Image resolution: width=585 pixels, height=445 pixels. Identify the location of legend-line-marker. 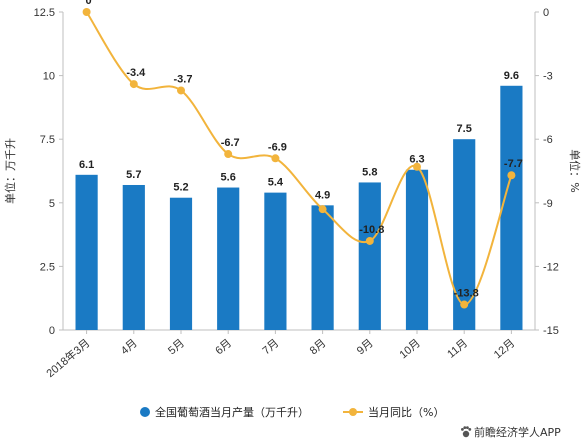
(353, 412).